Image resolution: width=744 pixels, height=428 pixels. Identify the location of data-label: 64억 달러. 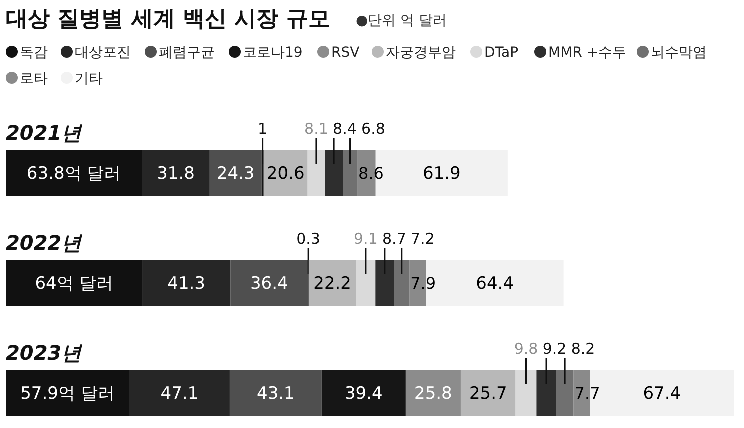
(74, 284).